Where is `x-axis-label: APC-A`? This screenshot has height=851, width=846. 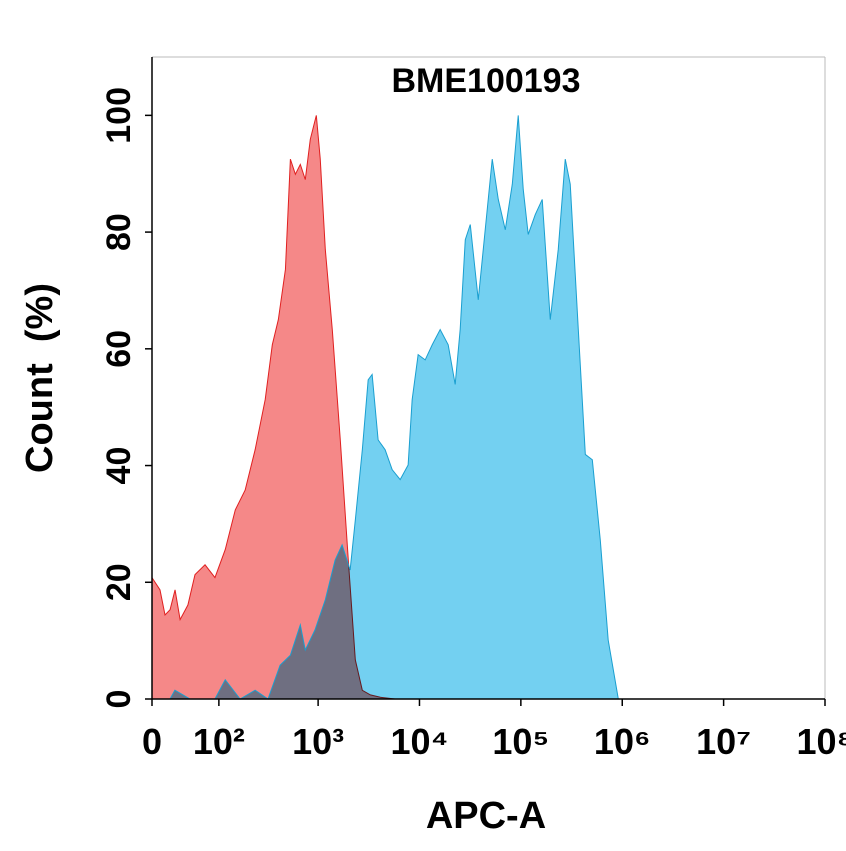
x-axis-label: APC-A is located at coordinates (486, 816).